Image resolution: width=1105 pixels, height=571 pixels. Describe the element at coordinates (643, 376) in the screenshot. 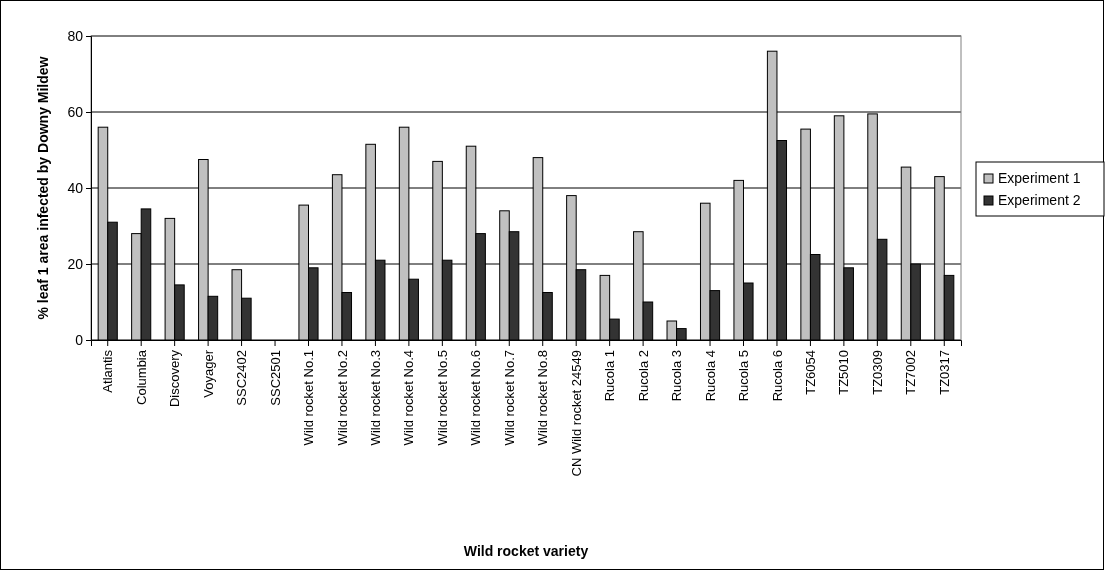

I see `x-tick-label: Rucola 2` at that location.